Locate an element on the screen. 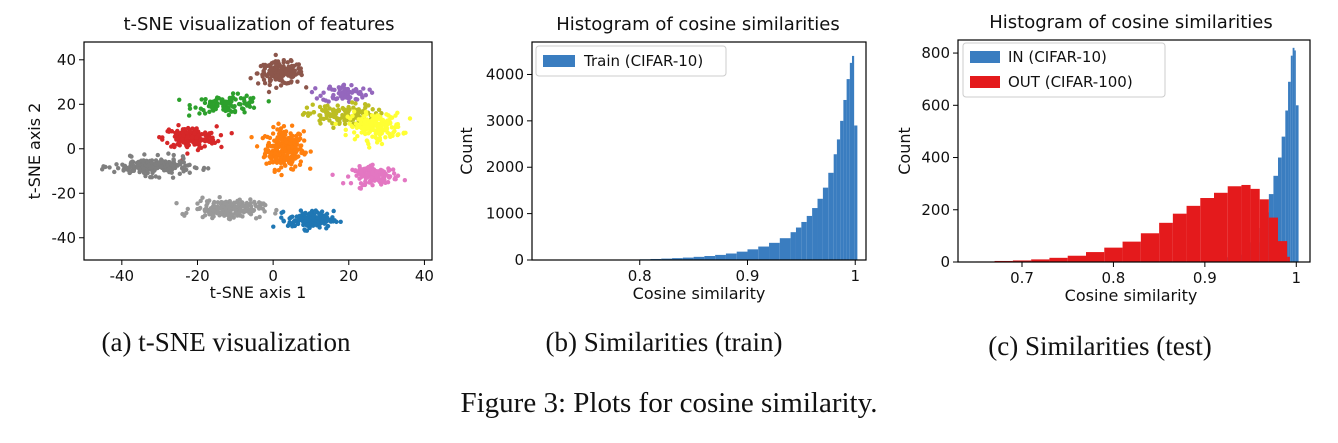 The image size is (1338, 443). tsne-x-ticks: -40 -20 0 20 40 is located at coordinates (272, 272).